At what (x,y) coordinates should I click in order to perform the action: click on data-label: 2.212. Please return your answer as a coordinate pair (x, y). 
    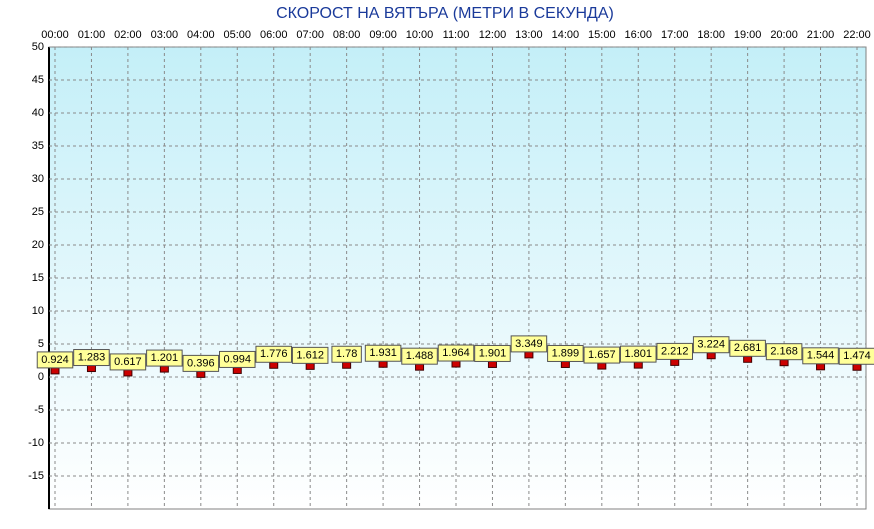
    Looking at the image, I should click on (675, 351).